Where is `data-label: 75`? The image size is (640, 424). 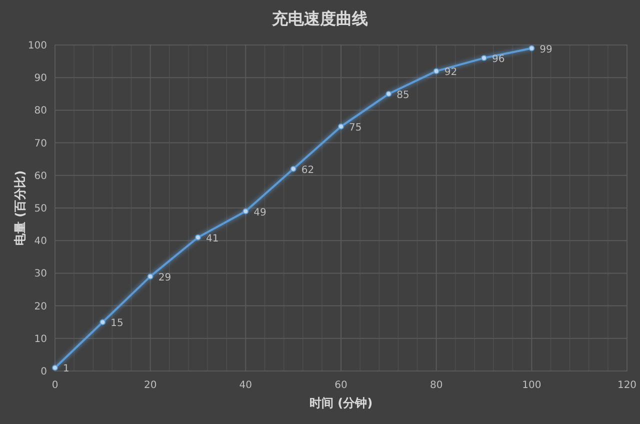
data-label: 75 is located at coordinates (355, 128).